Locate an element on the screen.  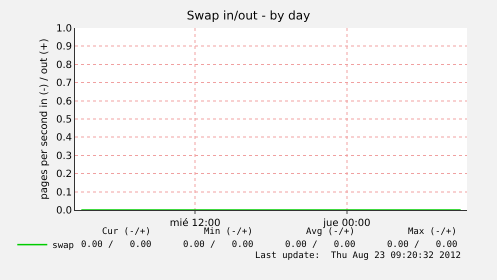
y-tick-label: 1.0 is located at coordinates (64, 29).